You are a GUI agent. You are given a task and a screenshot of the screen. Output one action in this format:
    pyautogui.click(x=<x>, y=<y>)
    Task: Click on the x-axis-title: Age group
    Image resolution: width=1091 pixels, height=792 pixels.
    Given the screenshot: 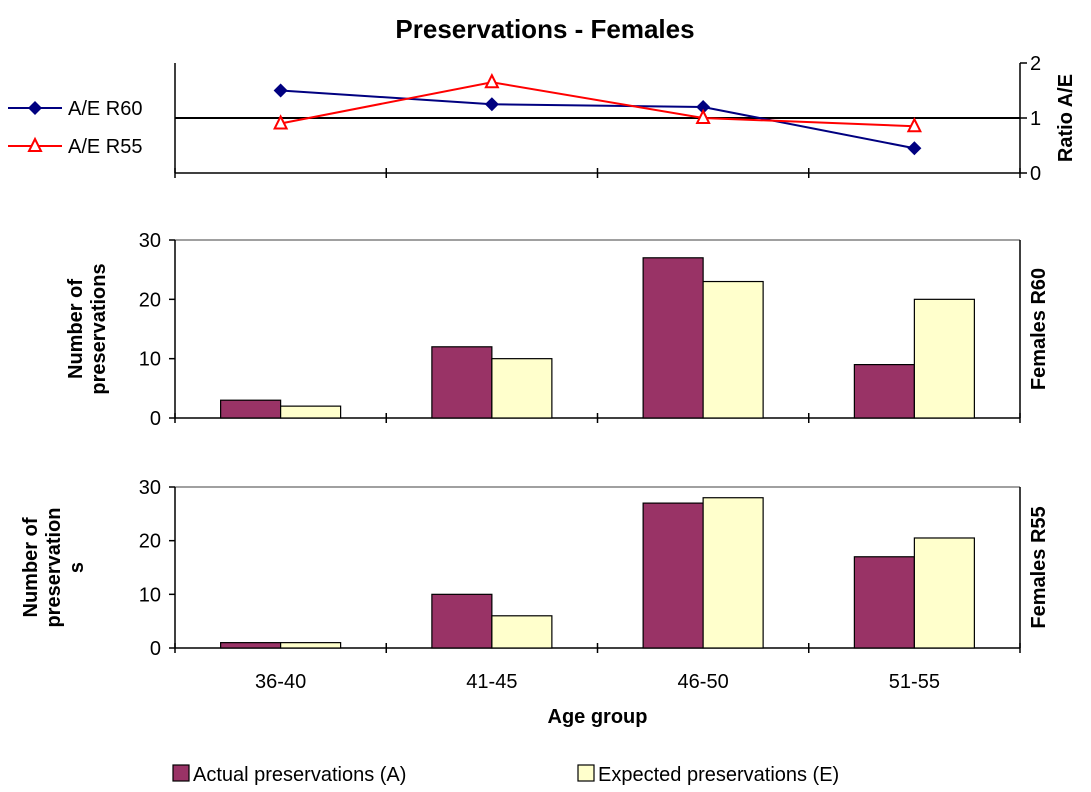 What is the action you would take?
    pyautogui.click(x=598, y=717)
    